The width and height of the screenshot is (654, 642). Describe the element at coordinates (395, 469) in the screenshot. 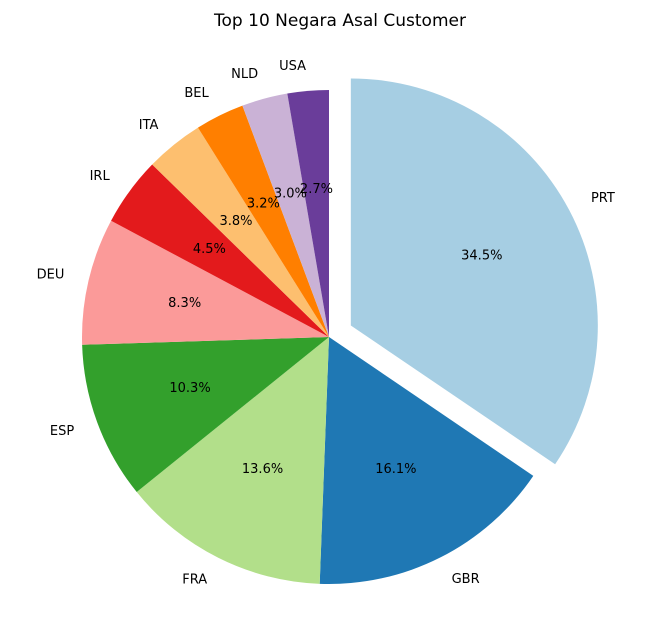

I see `percent-label-gbr: 16.1%` at that location.